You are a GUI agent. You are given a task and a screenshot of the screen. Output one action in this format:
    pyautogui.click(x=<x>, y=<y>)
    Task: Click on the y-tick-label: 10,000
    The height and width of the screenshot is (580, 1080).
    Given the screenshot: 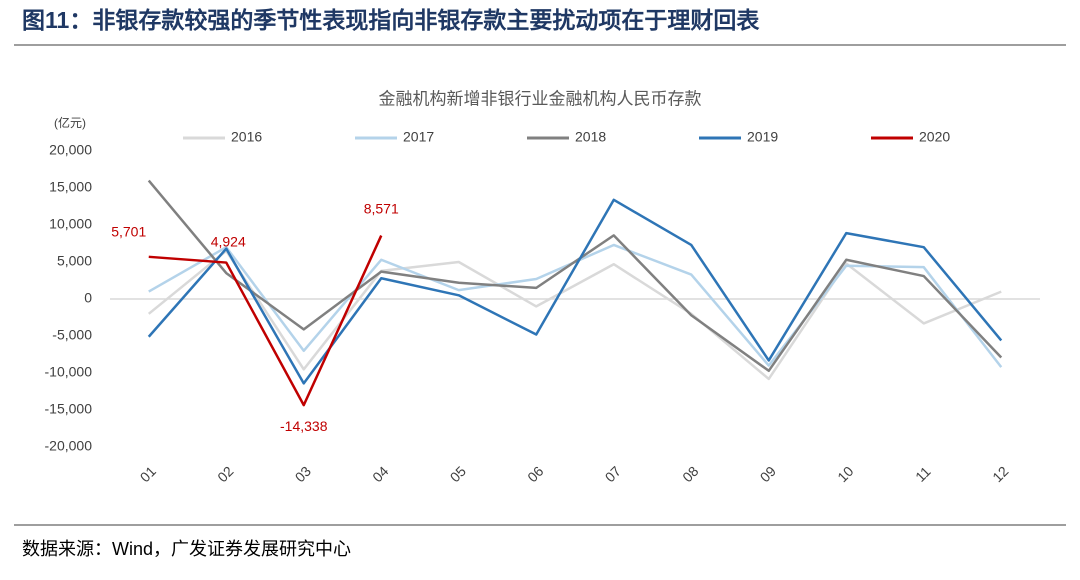 What is the action you would take?
    pyautogui.click(x=70, y=224)
    